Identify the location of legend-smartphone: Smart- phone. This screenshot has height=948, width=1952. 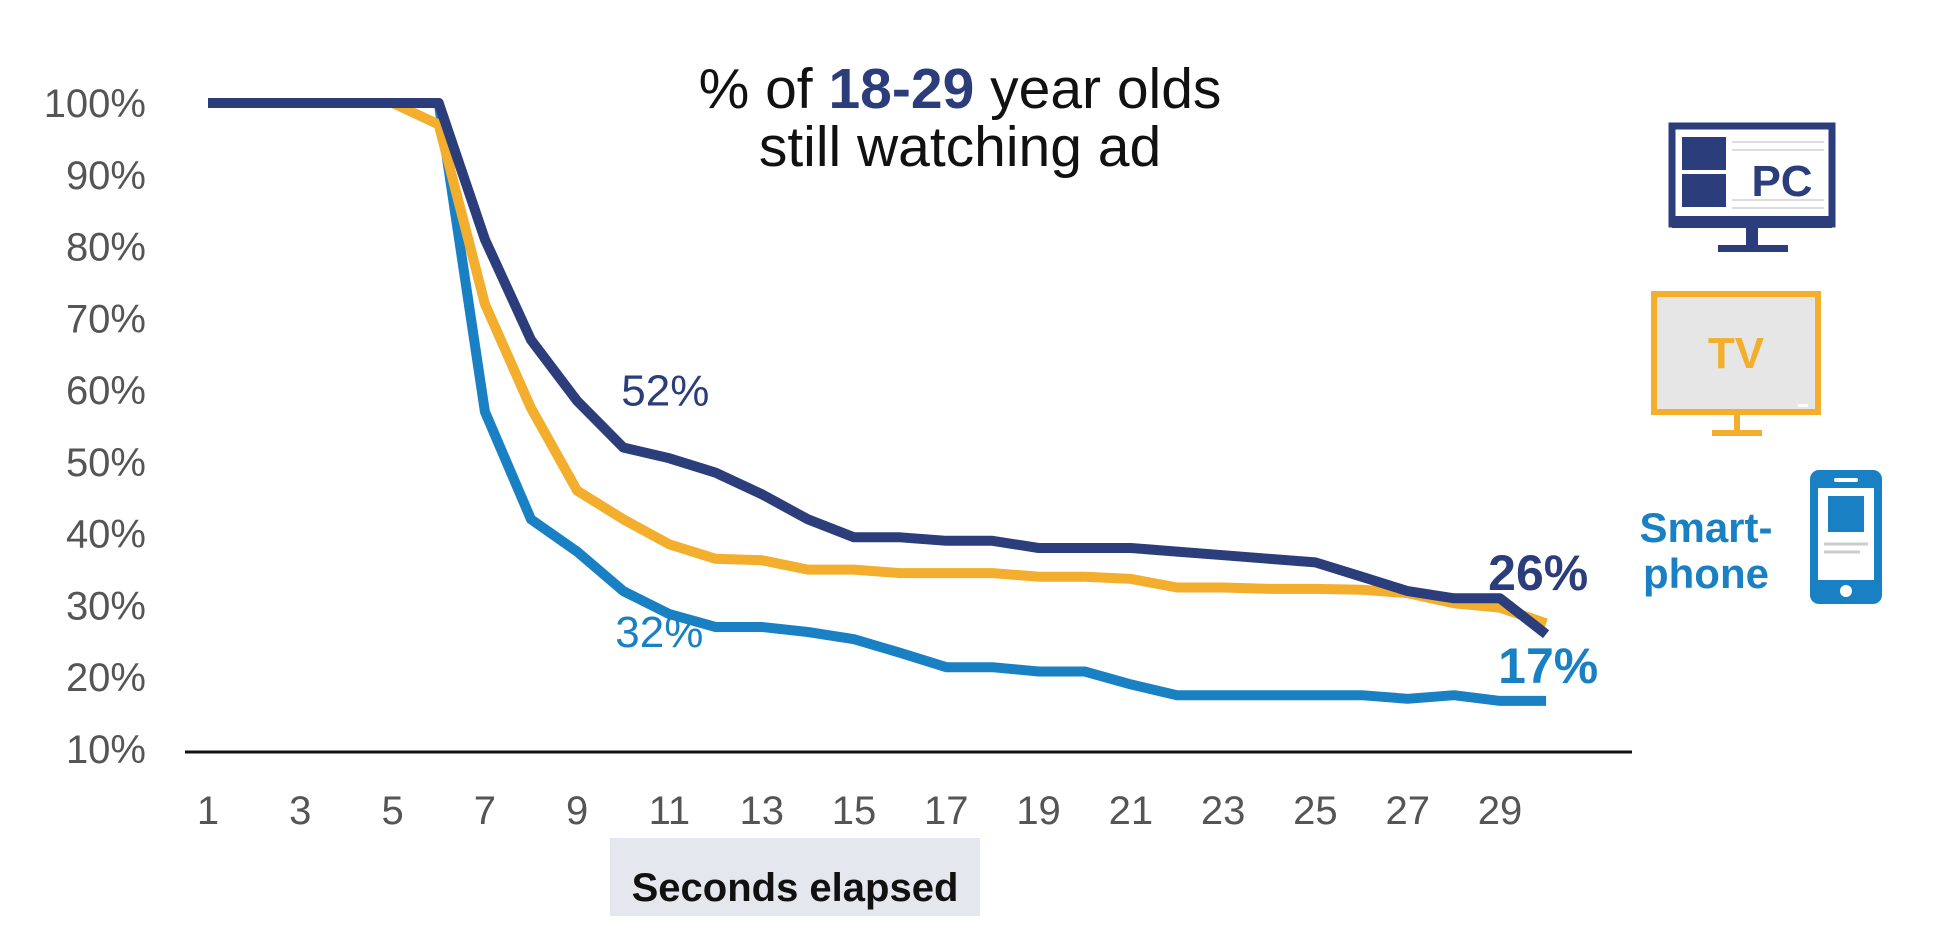
(1760, 537).